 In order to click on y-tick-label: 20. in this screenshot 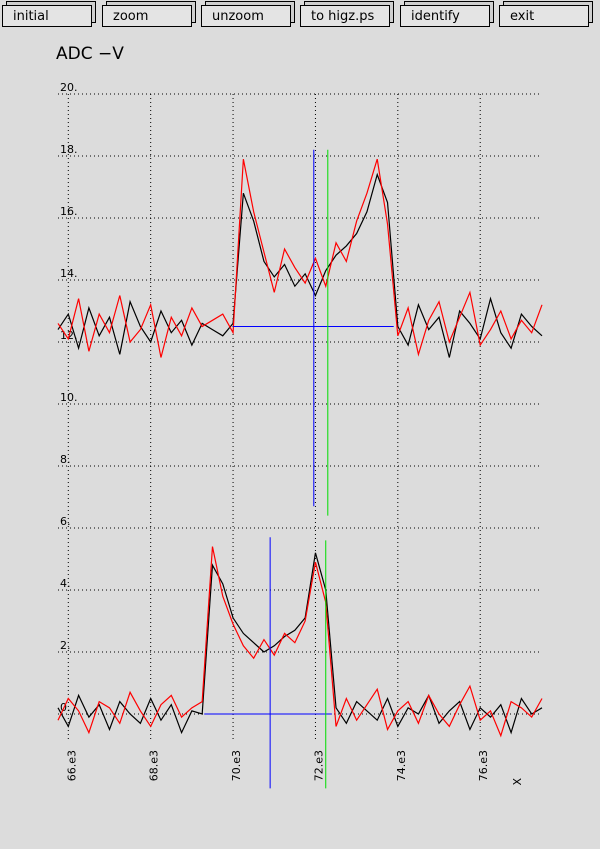, I will do `click(69, 87)`.